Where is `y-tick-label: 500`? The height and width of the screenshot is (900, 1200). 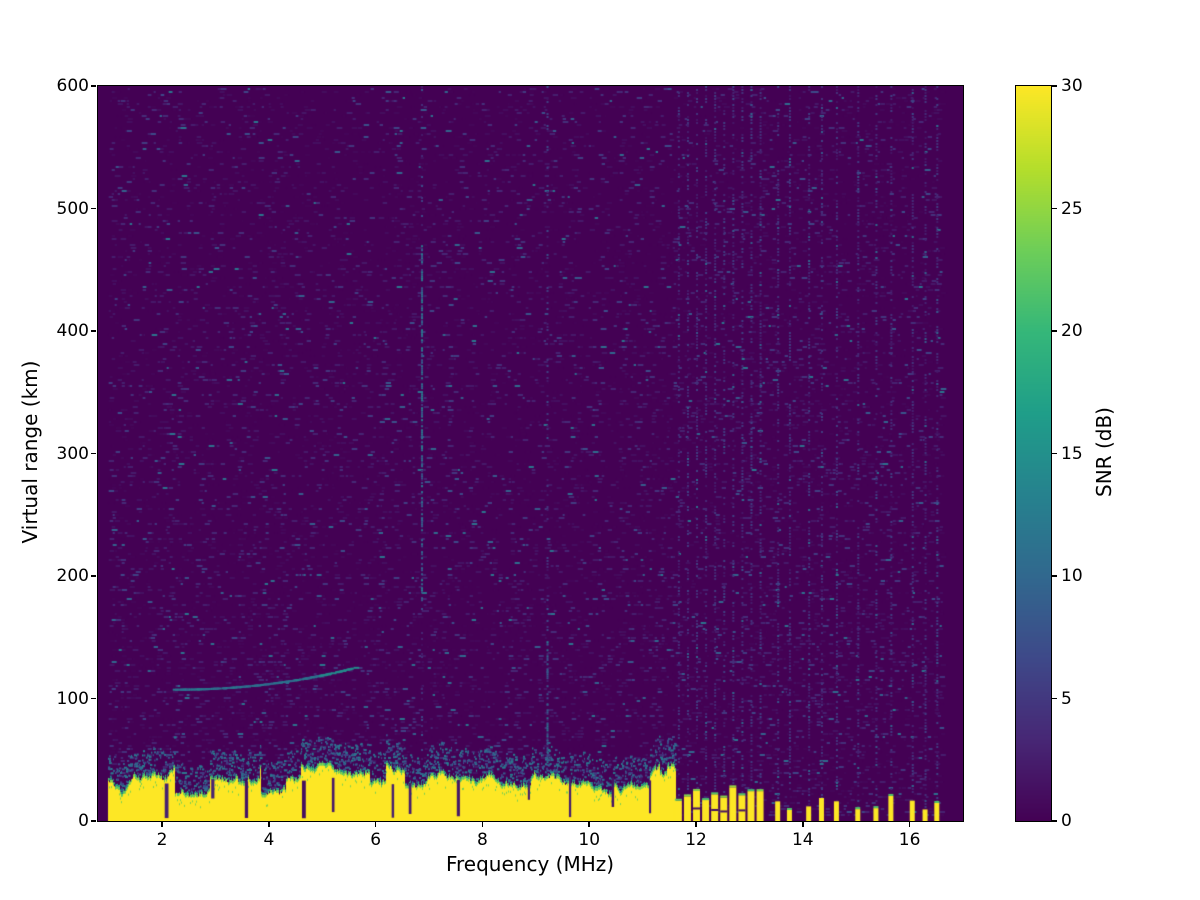
y-tick-label: 500 is located at coordinates (72, 208).